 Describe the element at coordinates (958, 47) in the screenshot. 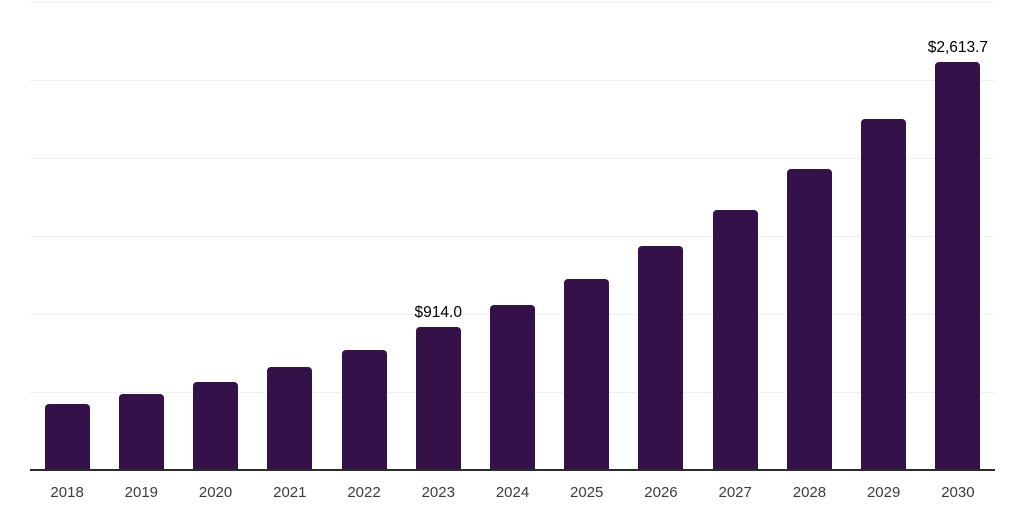

I see `bar-value-label-2030: $2,613.7` at that location.